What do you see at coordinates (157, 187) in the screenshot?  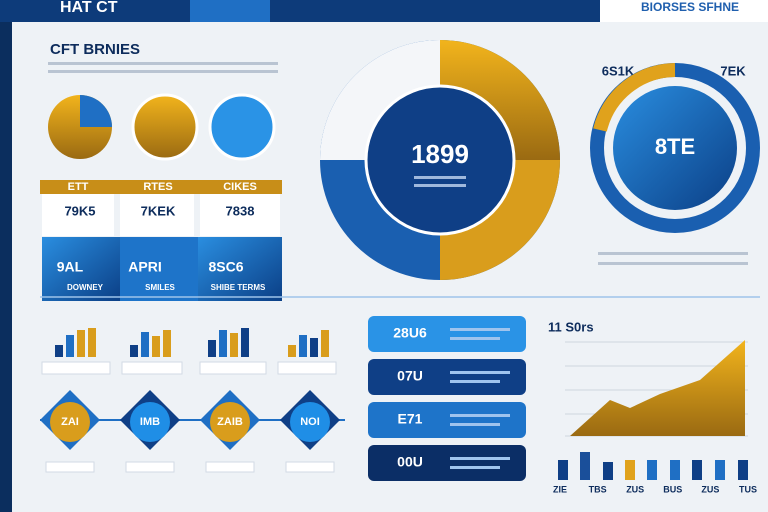 I see `card-label: RTES` at bounding box center [157, 187].